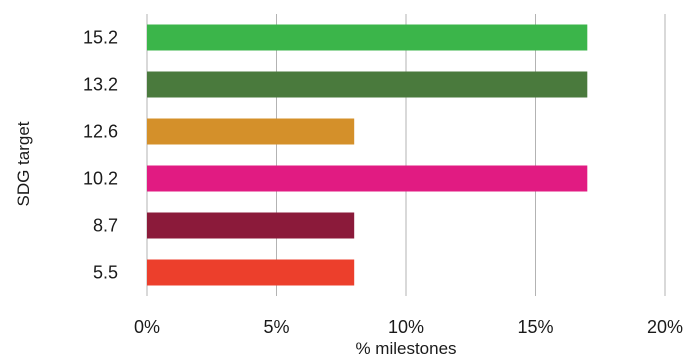 Image resolution: width=690 pixels, height=358 pixels. I want to click on x-tick-label: 0%, so click(147, 327).